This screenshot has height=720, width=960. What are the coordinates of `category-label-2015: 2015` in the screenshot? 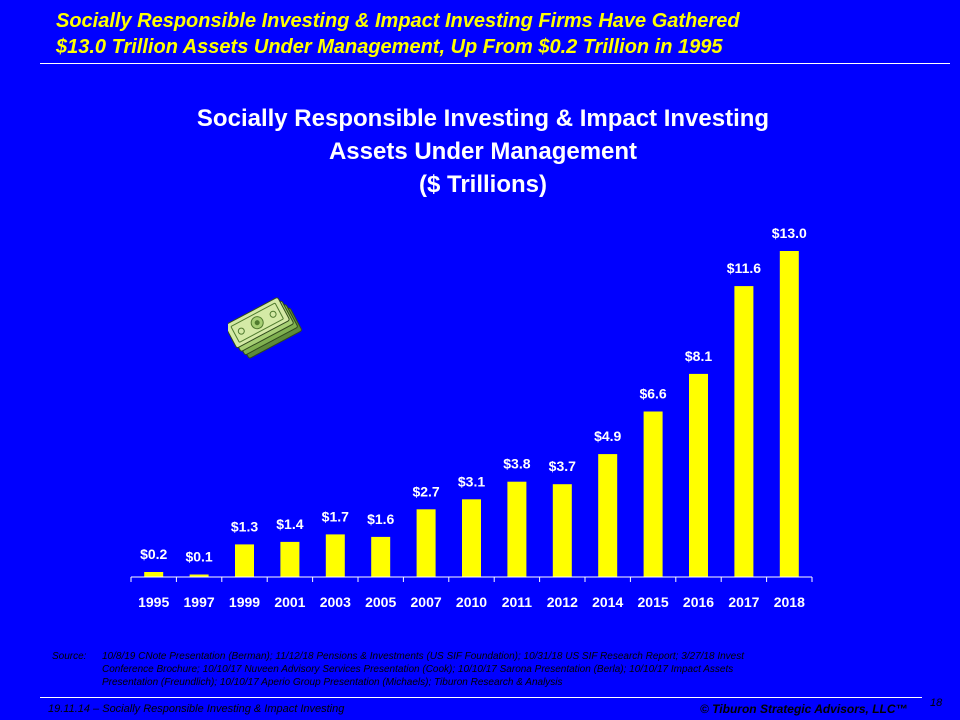 It's located at (653, 602).